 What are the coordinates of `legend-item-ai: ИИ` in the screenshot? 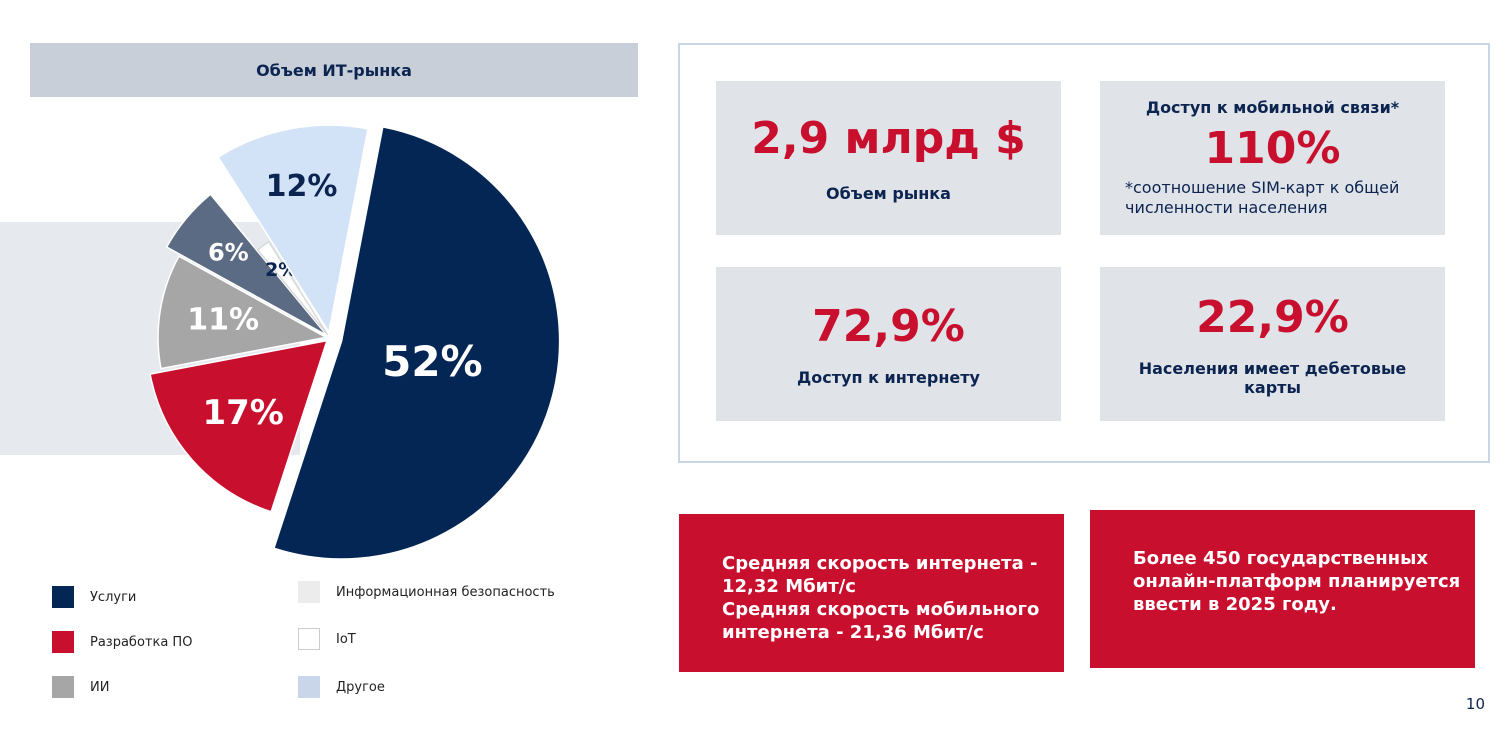 It's located at (80, 687).